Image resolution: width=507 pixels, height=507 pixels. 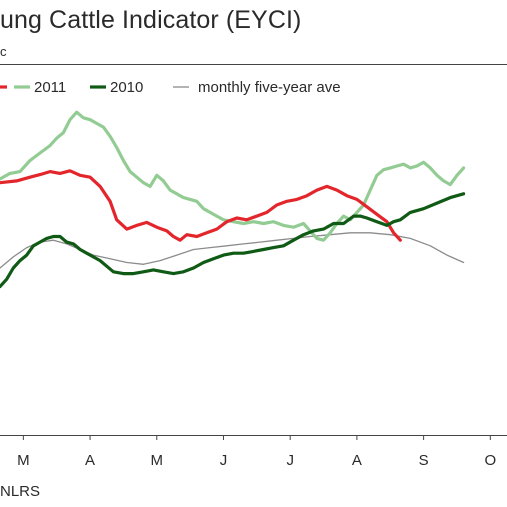 What do you see at coordinates (424, 460) in the screenshot?
I see `x-tick-label: S` at bounding box center [424, 460].